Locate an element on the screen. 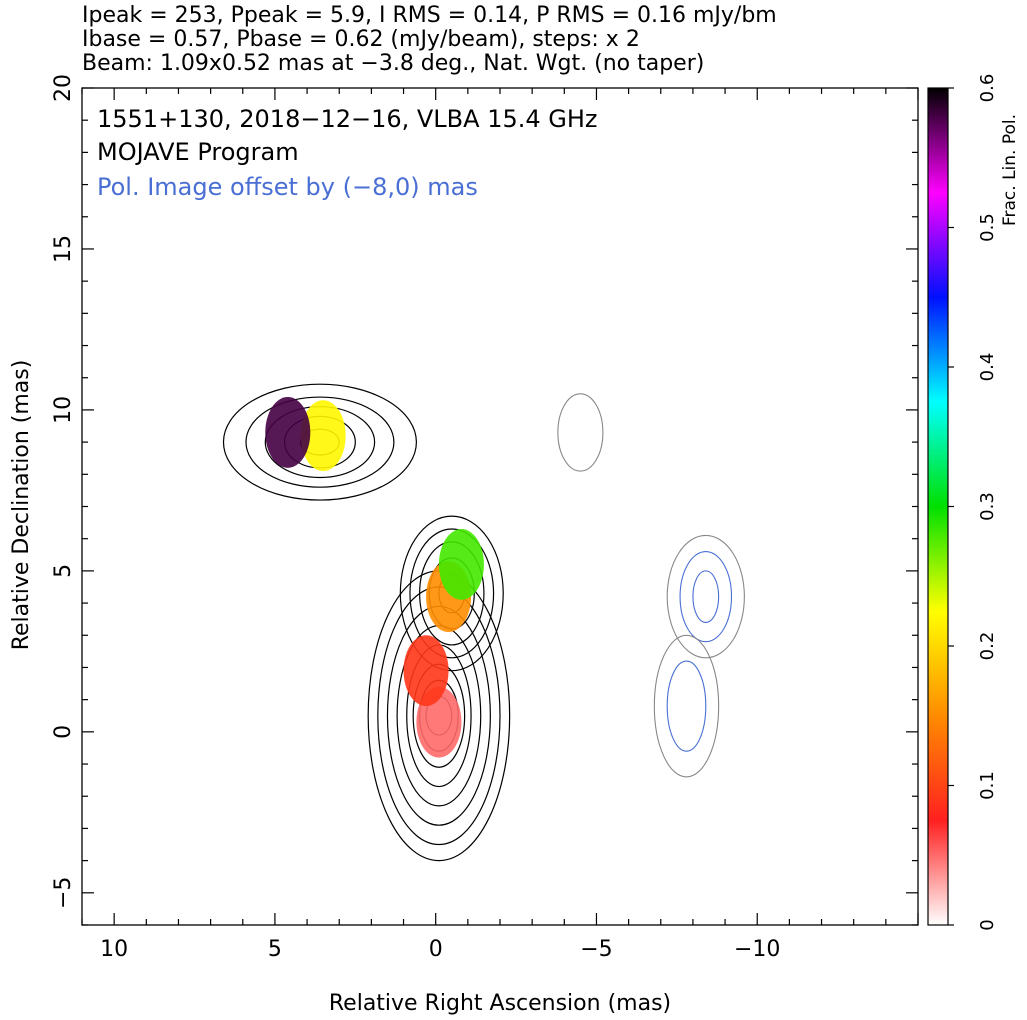  x-tick-label: 10 is located at coordinates (114, 949).